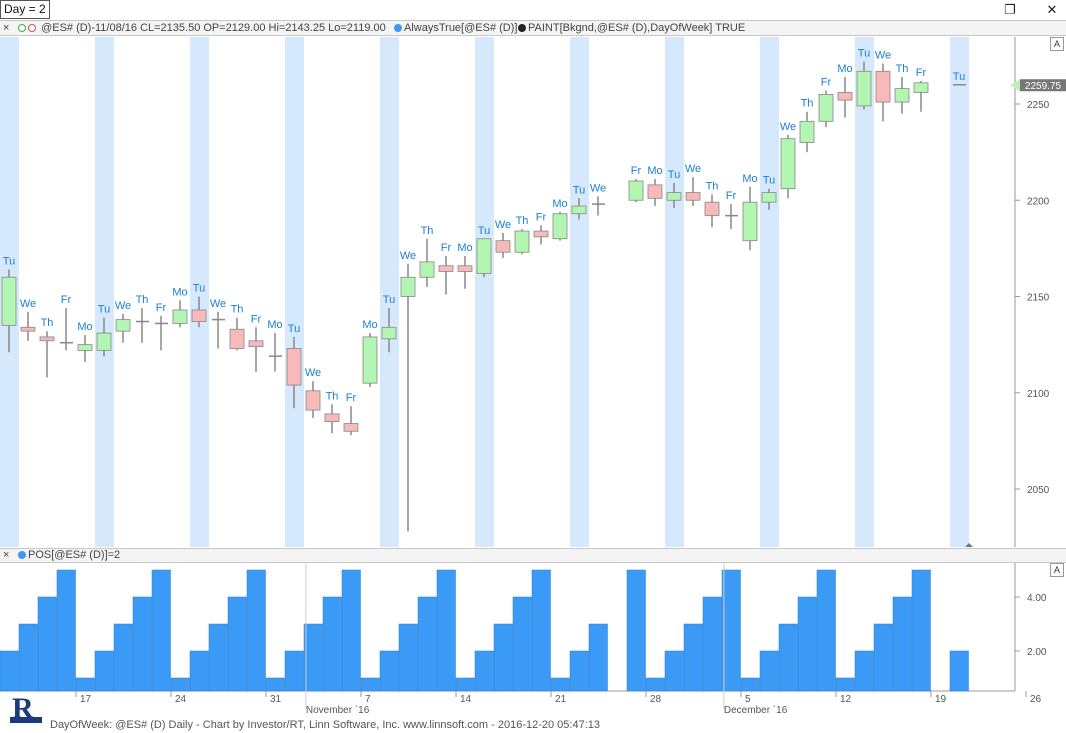 Image resolution: width=1066 pixels, height=733 pixels. What do you see at coordinates (23, 708) in the screenshot?
I see `svg-text: R` at bounding box center [23, 708].